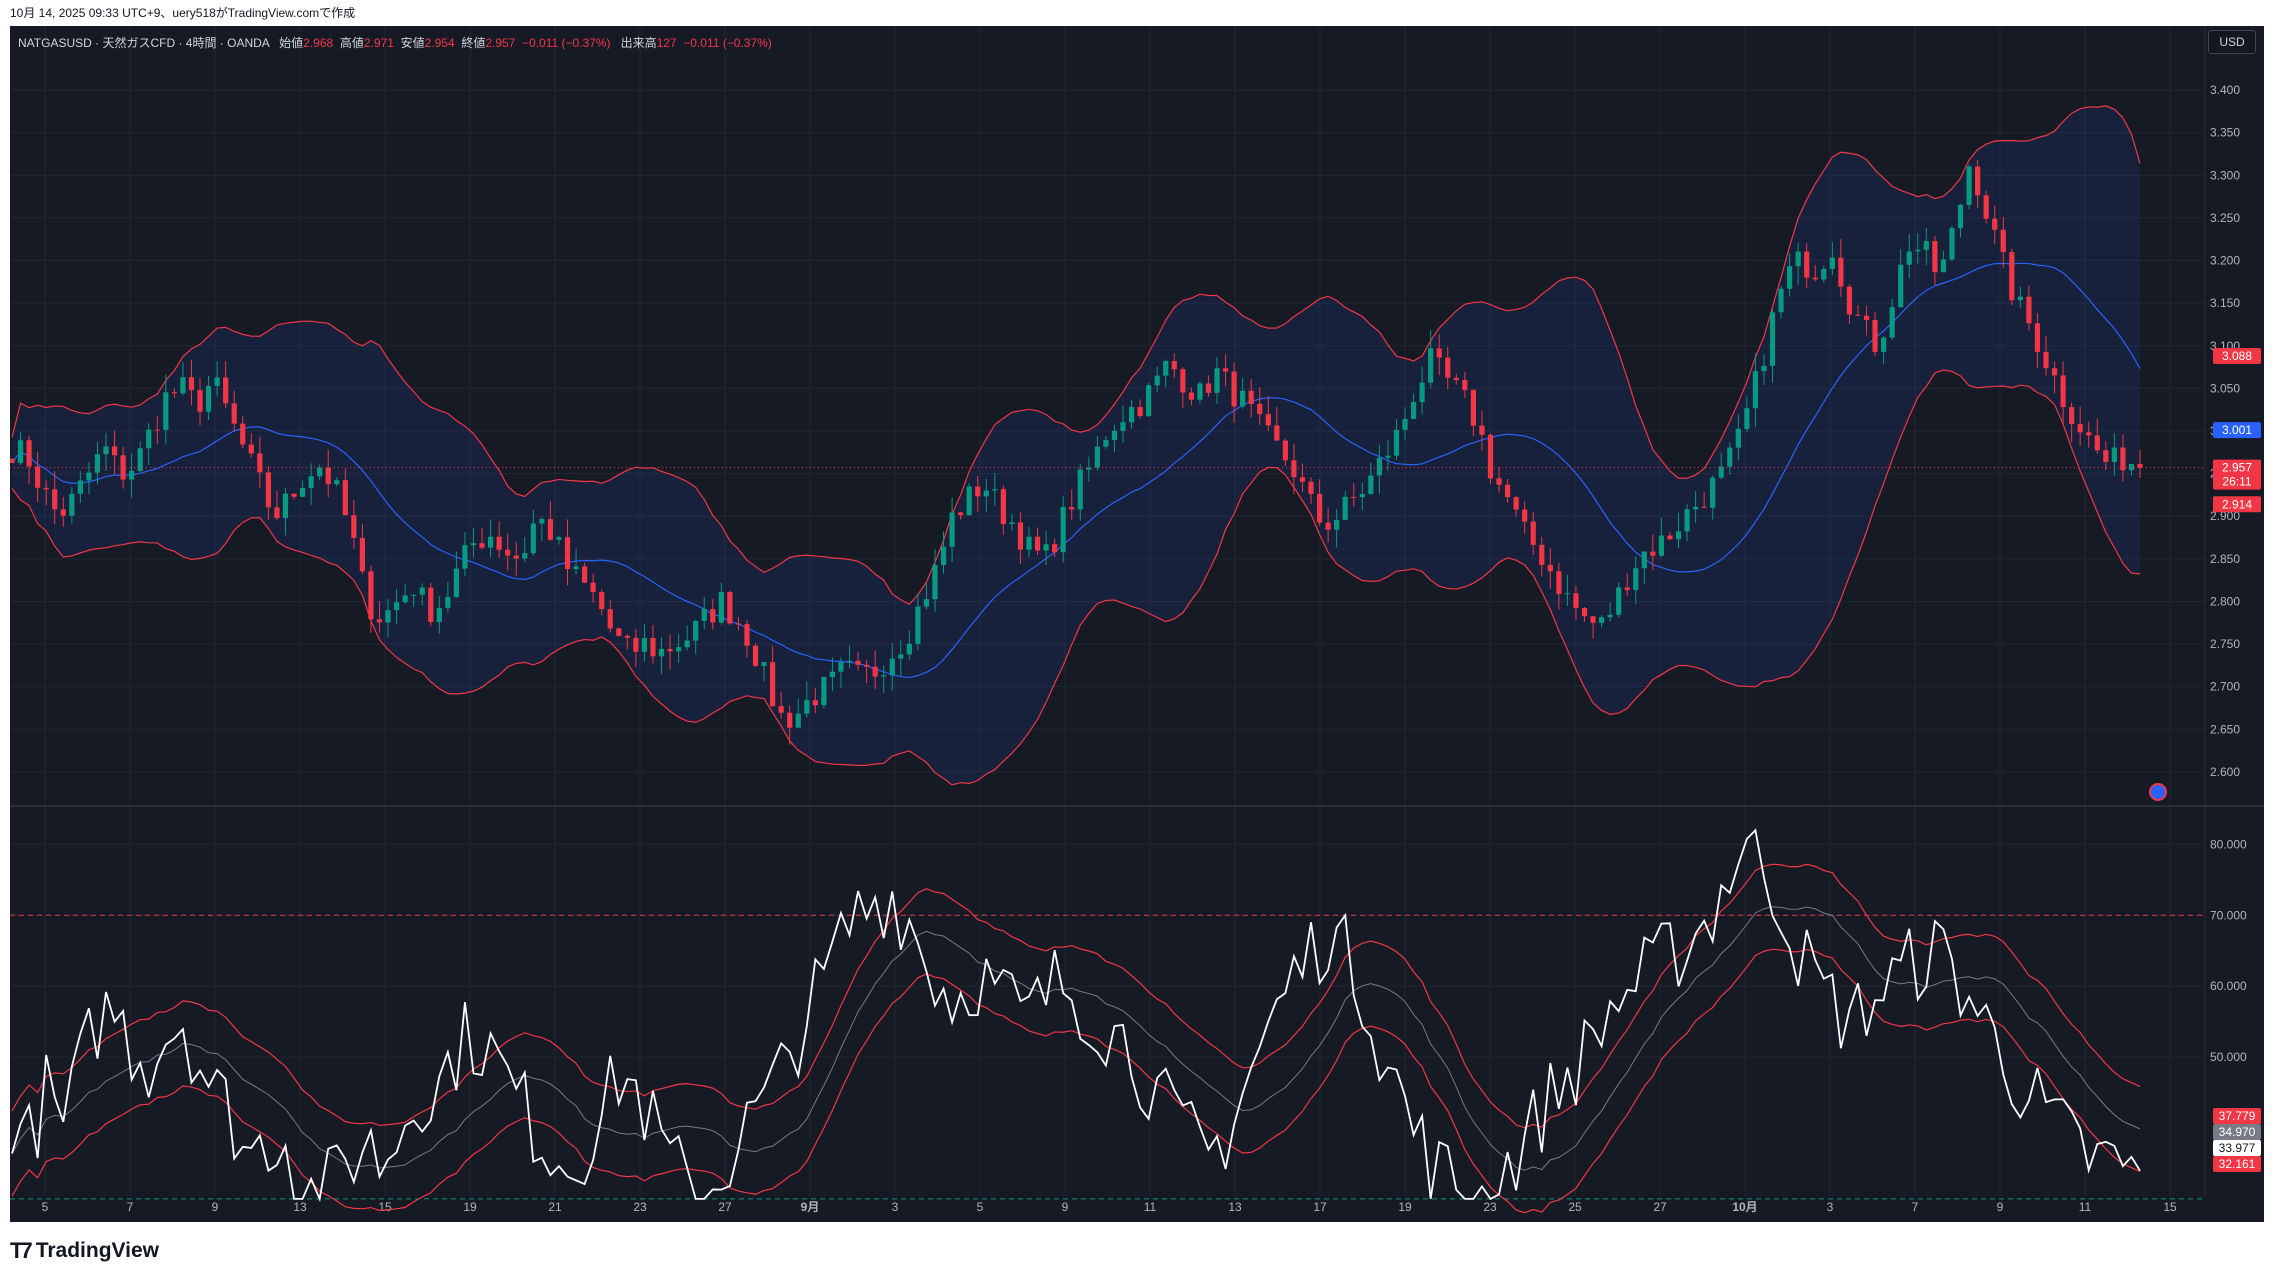  Describe the element at coordinates (2085, 1207) in the screenshot. I see `x-tick-label: 11` at that location.